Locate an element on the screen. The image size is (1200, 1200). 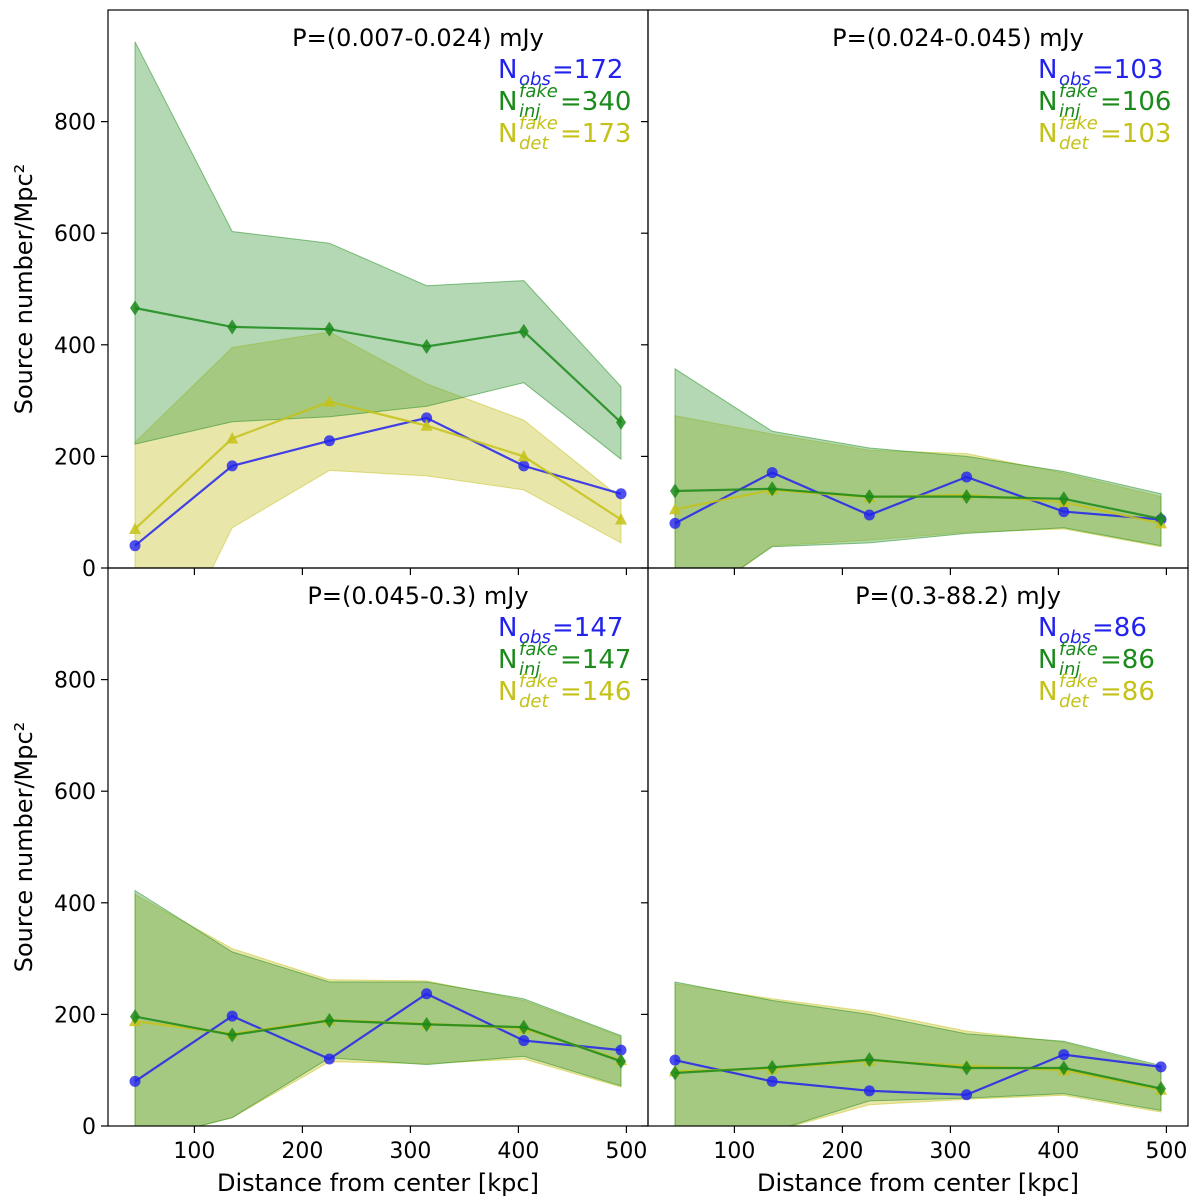
y-tick-label: 400 is located at coordinates (75, 904).